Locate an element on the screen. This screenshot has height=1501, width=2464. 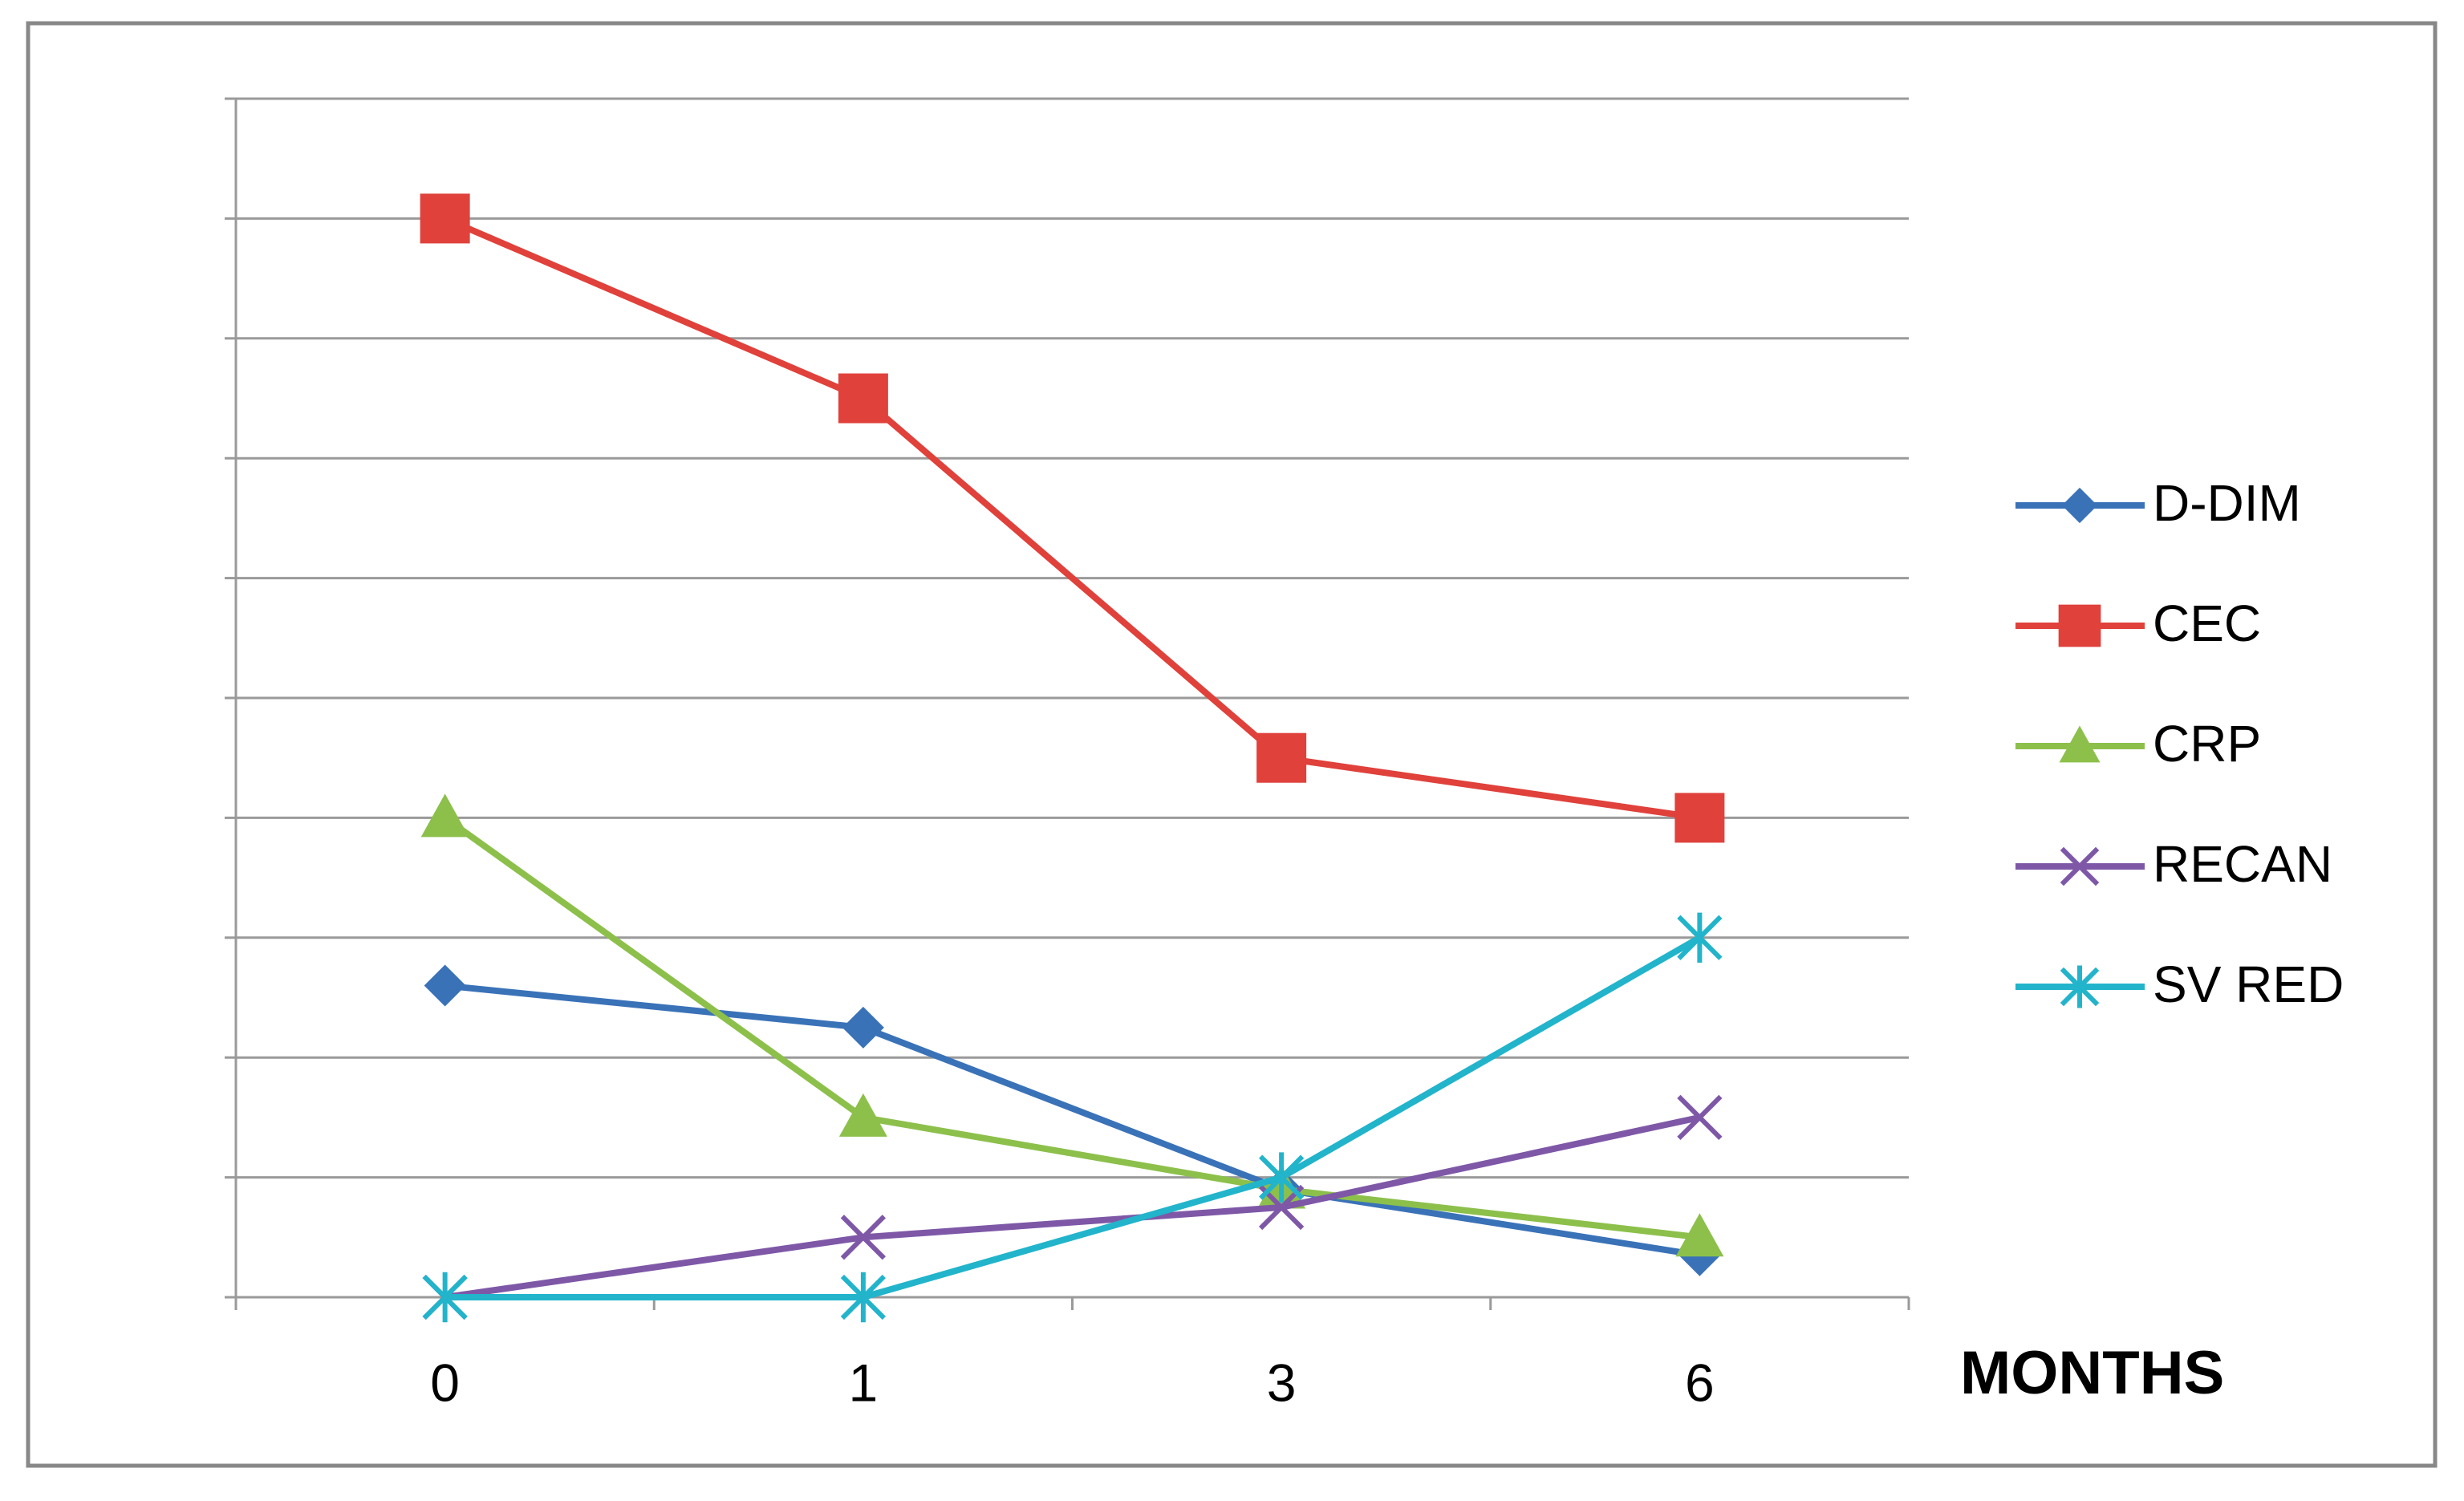
legend-label: CRP is located at coordinates (2207, 744).